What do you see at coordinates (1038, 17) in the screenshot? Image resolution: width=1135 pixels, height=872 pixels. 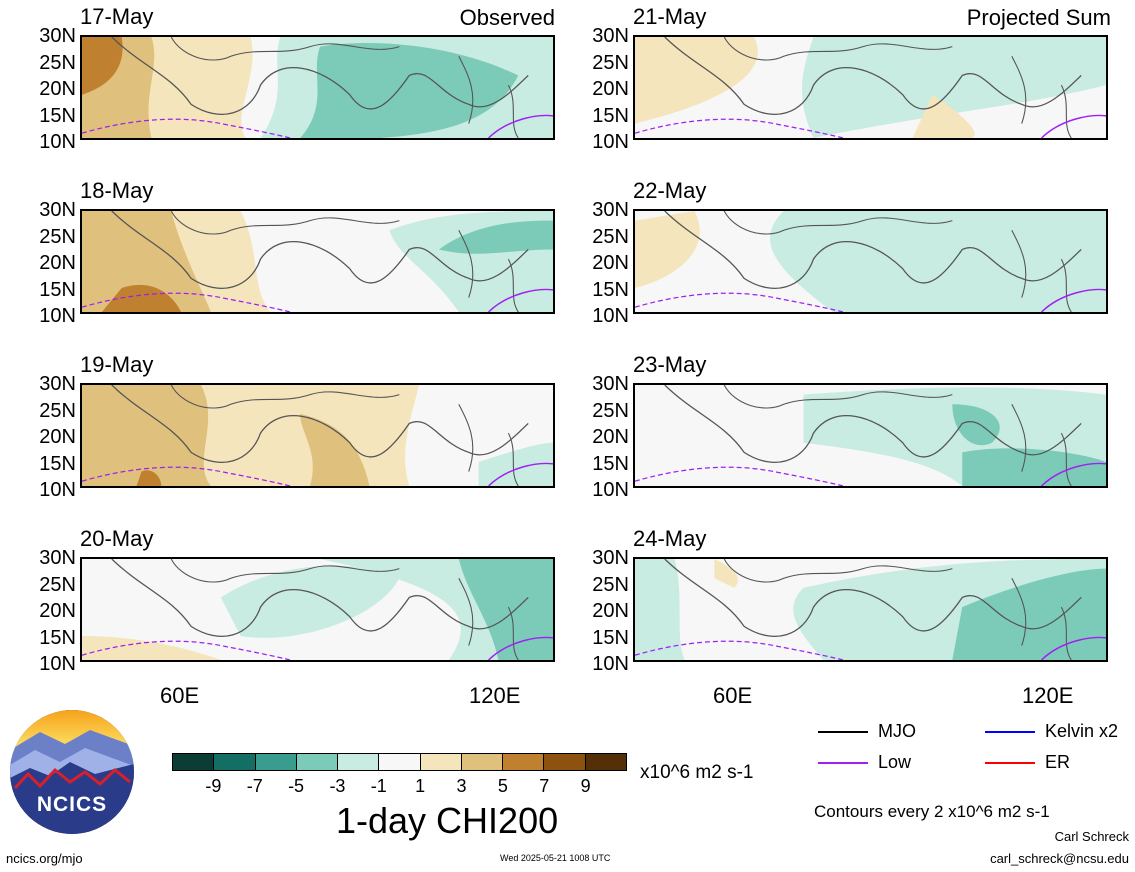 I see `projected-title: Projected Sum` at bounding box center [1038, 17].